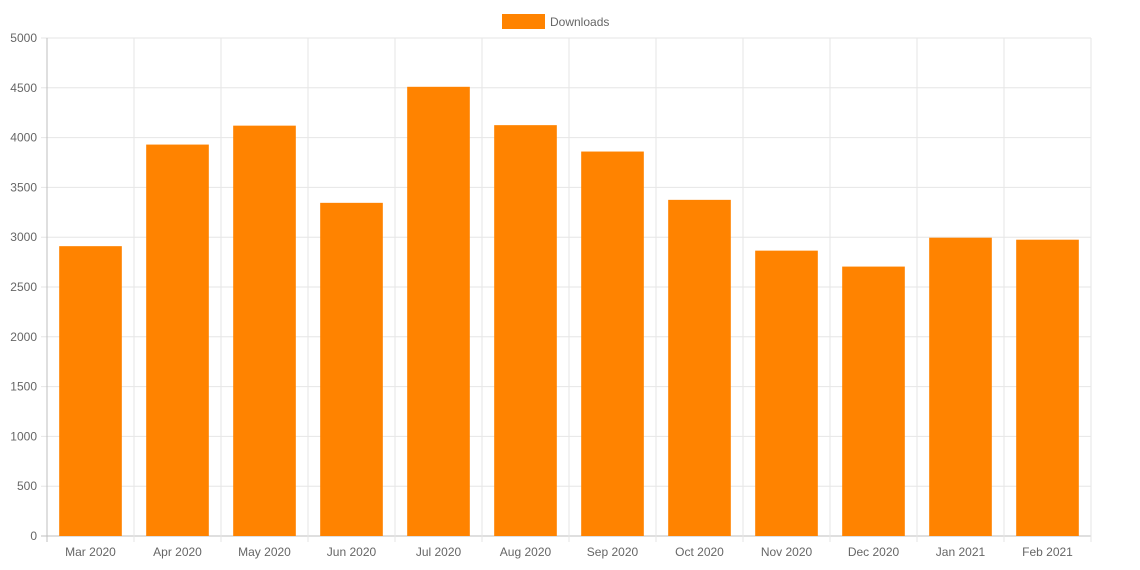 The image size is (1140, 570). What do you see at coordinates (177, 552) in the screenshot?
I see `x-tick-label: Apr 2020` at bounding box center [177, 552].